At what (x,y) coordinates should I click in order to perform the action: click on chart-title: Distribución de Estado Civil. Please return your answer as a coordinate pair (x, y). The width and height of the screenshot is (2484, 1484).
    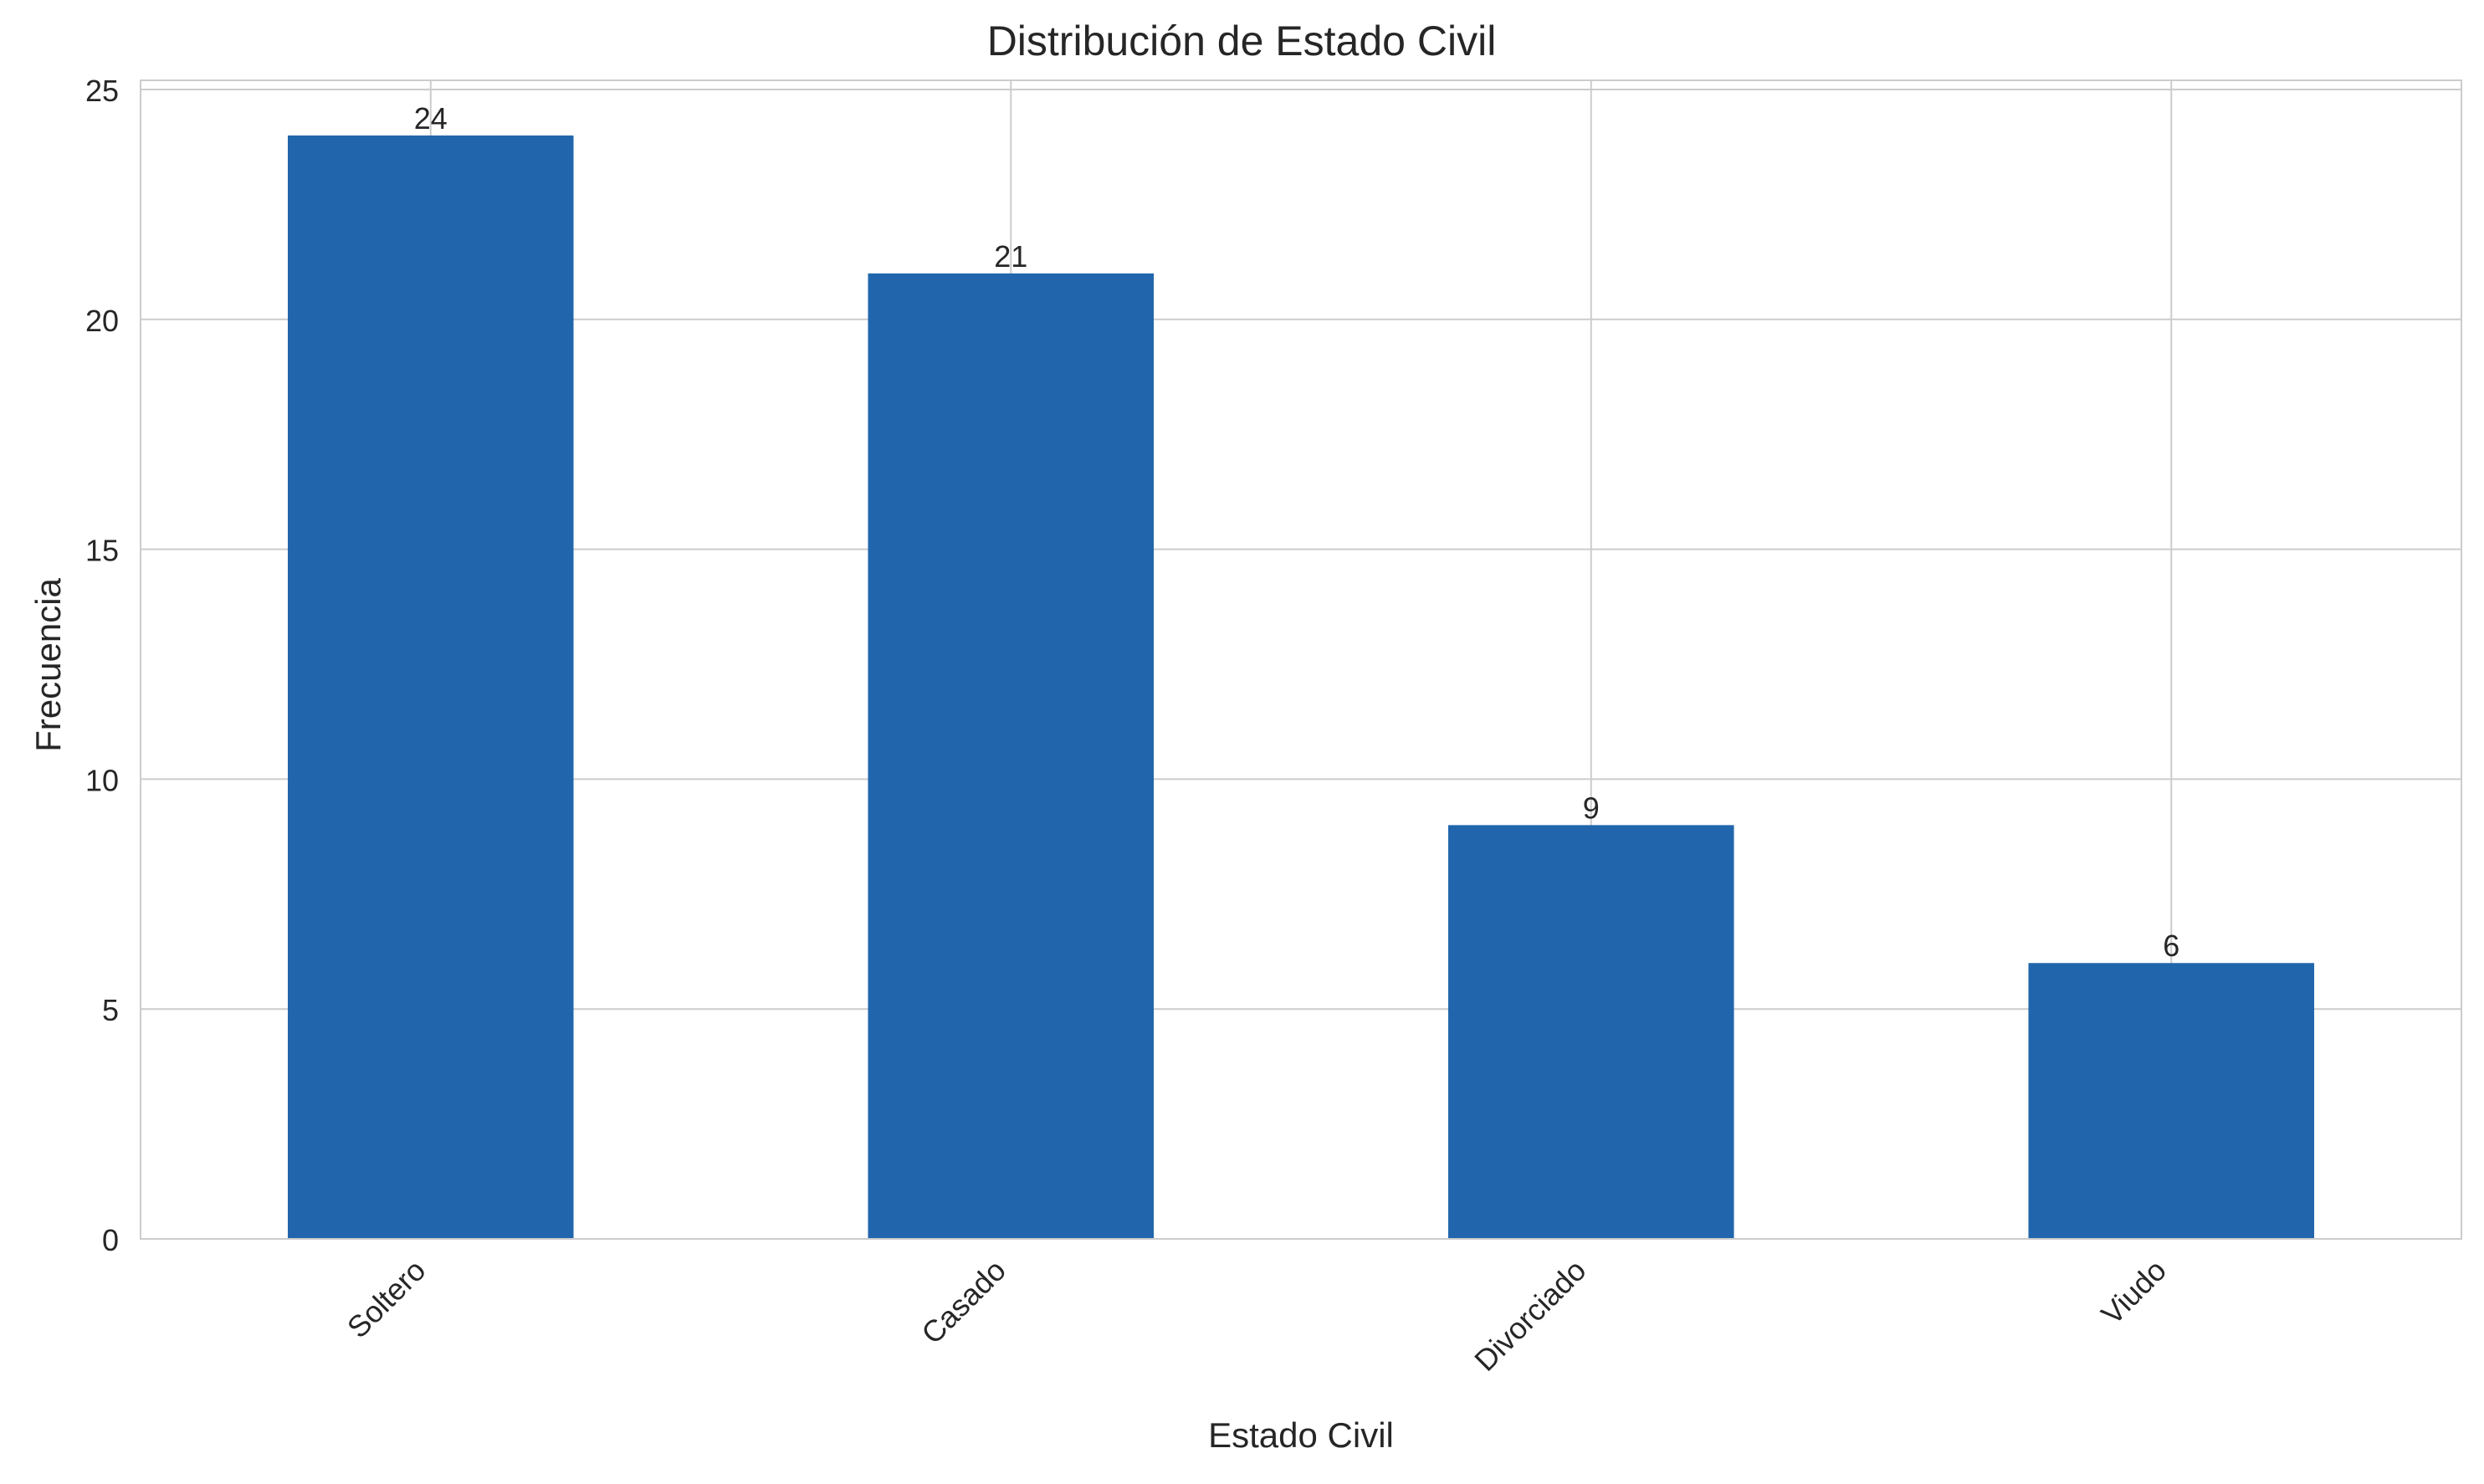
    Looking at the image, I should click on (1242, 41).